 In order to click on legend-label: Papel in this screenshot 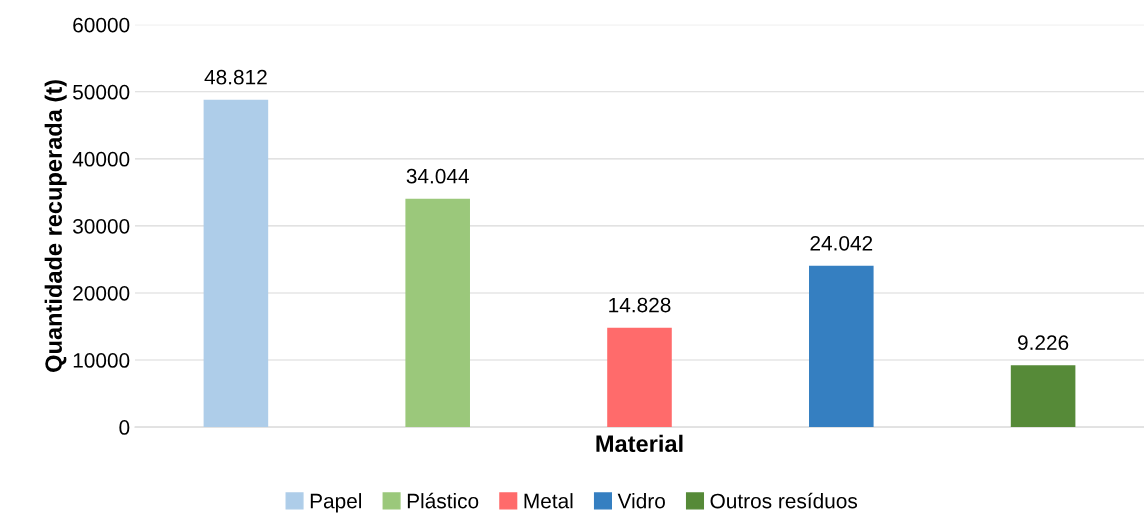, I will do `click(336, 503)`.